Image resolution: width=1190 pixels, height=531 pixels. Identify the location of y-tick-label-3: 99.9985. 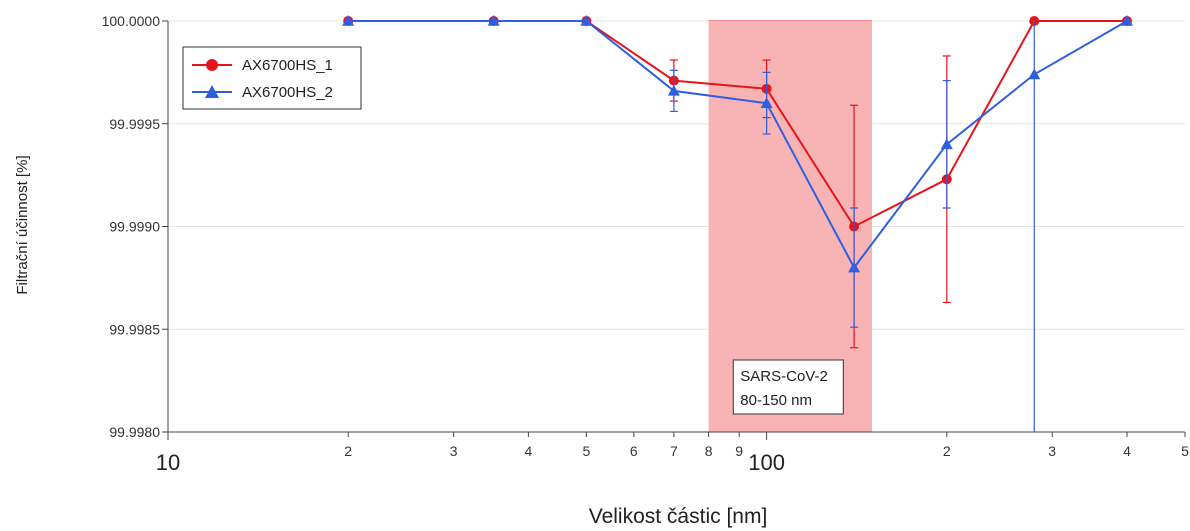
(134, 329).